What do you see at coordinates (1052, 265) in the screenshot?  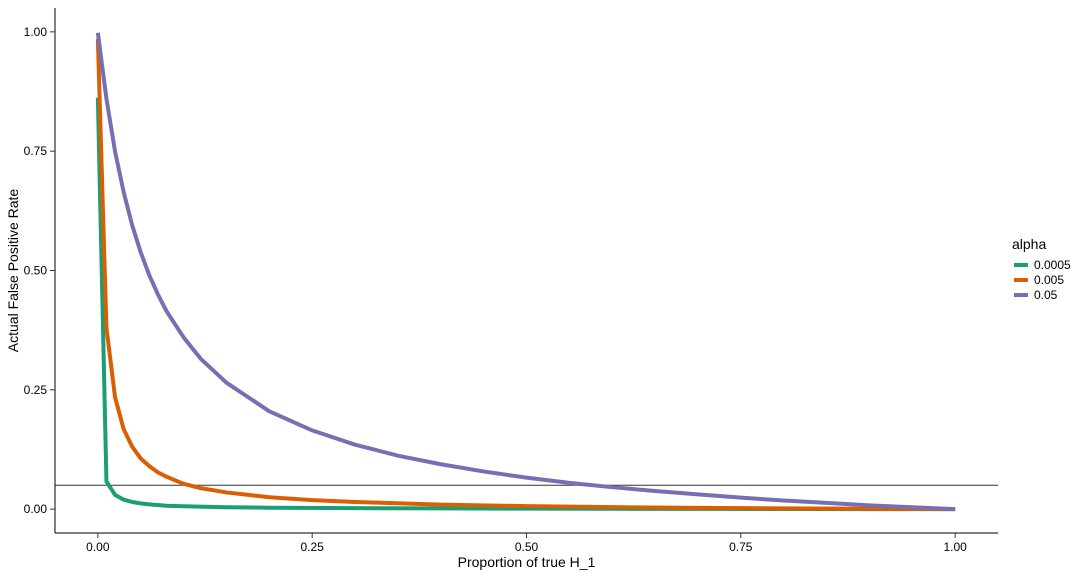 I see `legend-label-0: 0.0005` at bounding box center [1052, 265].